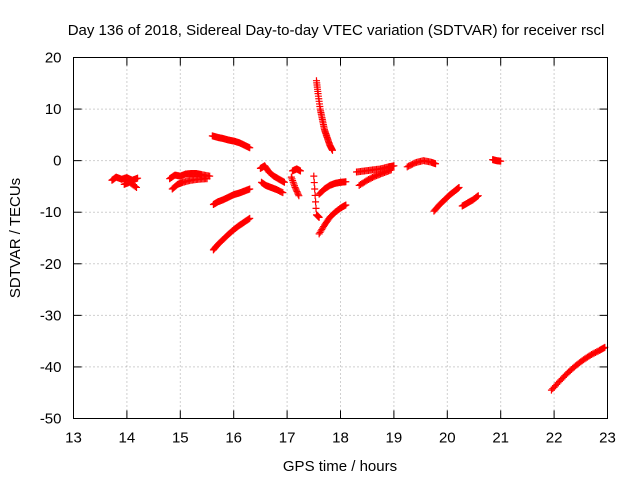 The image size is (640, 480). Describe the element at coordinates (554, 438) in the screenshot. I see `x-tick-label: 22` at that location.